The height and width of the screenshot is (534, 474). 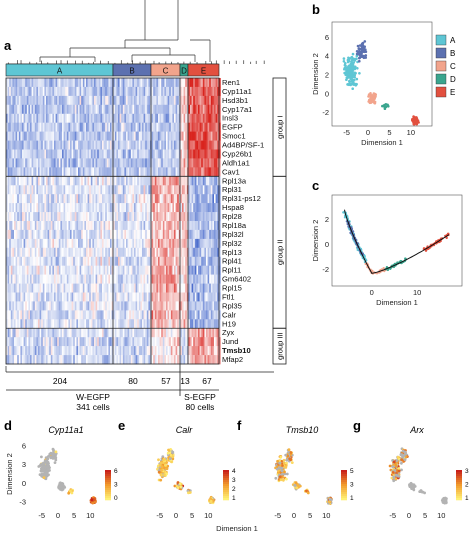 I want to click on cluster-point-e, so click(x=417, y=124).